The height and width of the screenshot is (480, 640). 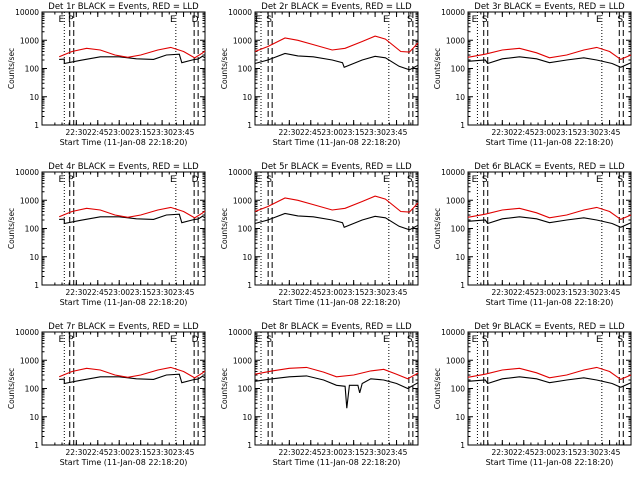 What do you see at coordinates (195, 180) in the screenshot?
I see `event-marker-label: D` at bounding box center [195, 180].